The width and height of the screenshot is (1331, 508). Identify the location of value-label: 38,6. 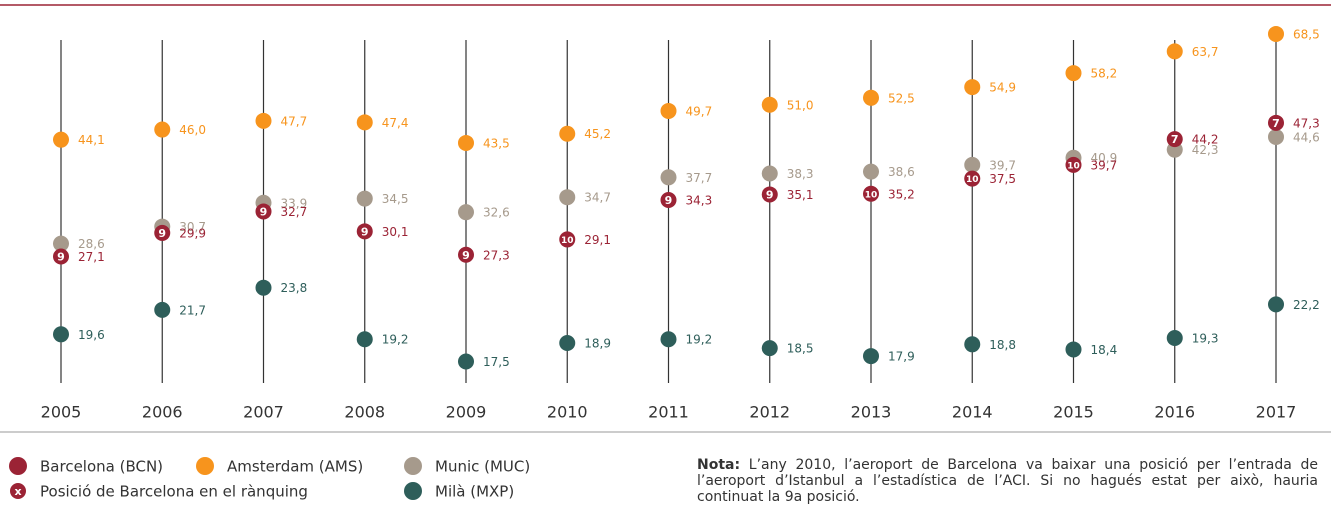
(901, 172).